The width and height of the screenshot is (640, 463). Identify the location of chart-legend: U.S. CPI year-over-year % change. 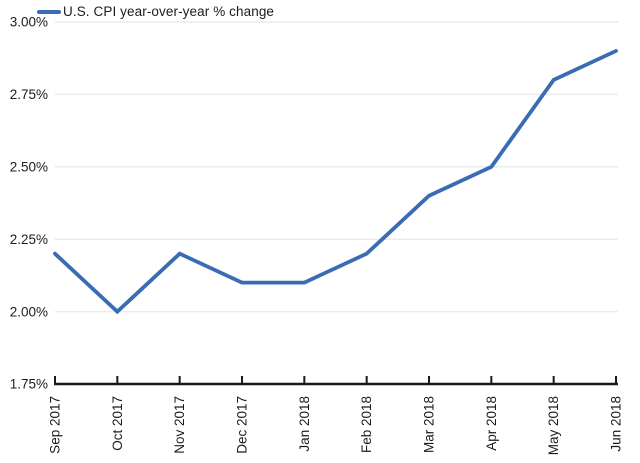
(155, 11).